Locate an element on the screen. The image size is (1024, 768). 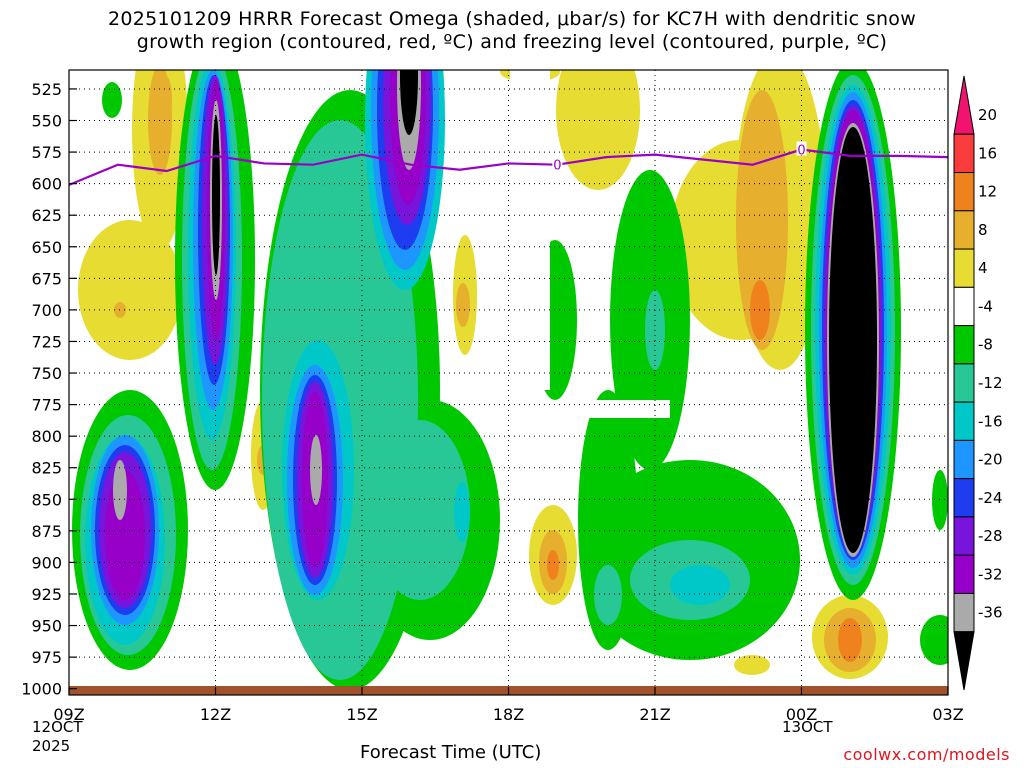
start-date-label: 12OCT 2025 is located at coordinates (57, 737).